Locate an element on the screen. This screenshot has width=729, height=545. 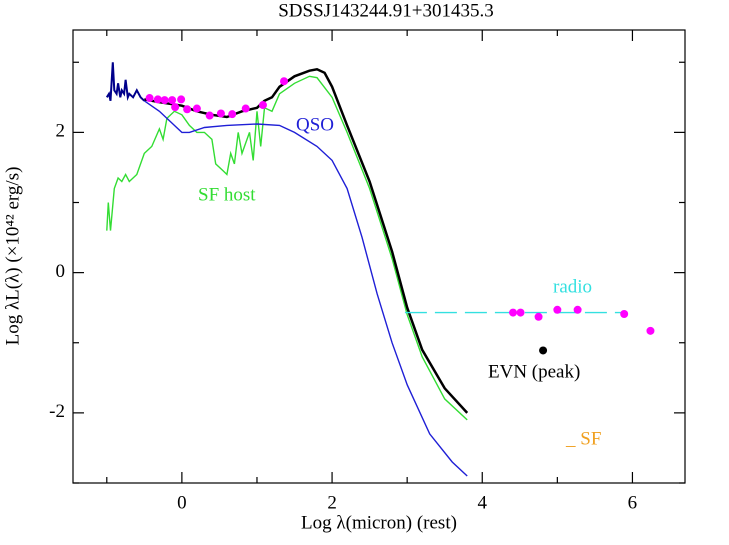
x-tick-label: 6 is located at coordinates (633, 502).